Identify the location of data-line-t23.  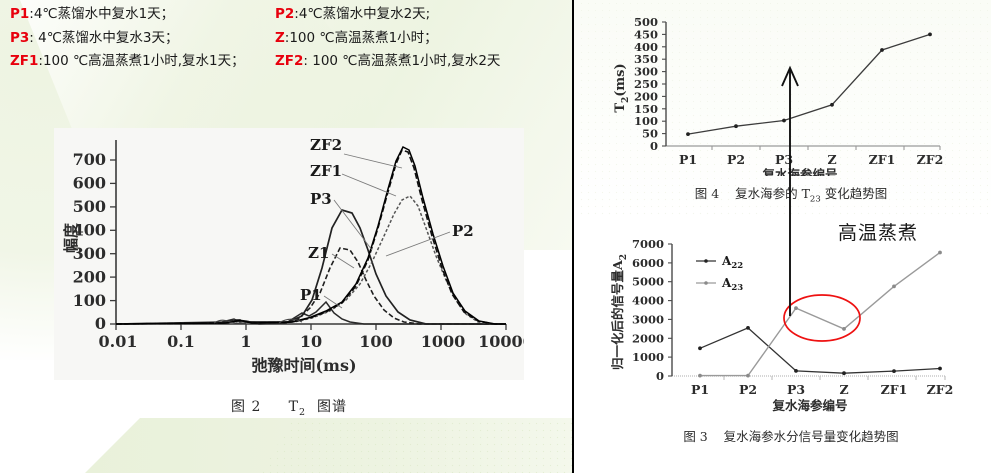
(809, 84).